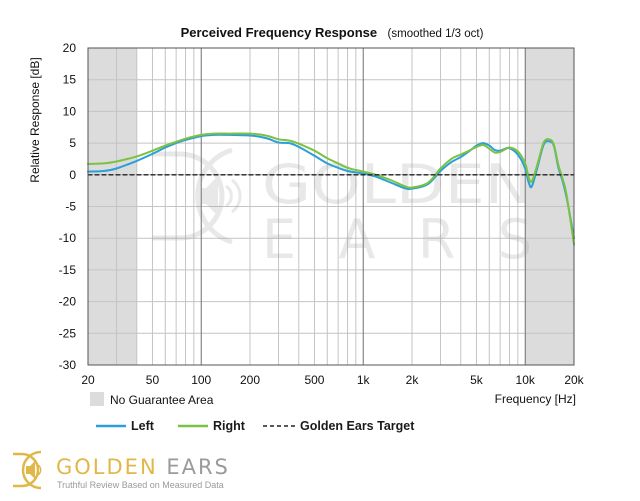 Image resolution: width=640 pixels, height=501 pixels. Describe the element at coordinates (68, 333) in the screenshot. I see `y-tick-label: -25` at that location.